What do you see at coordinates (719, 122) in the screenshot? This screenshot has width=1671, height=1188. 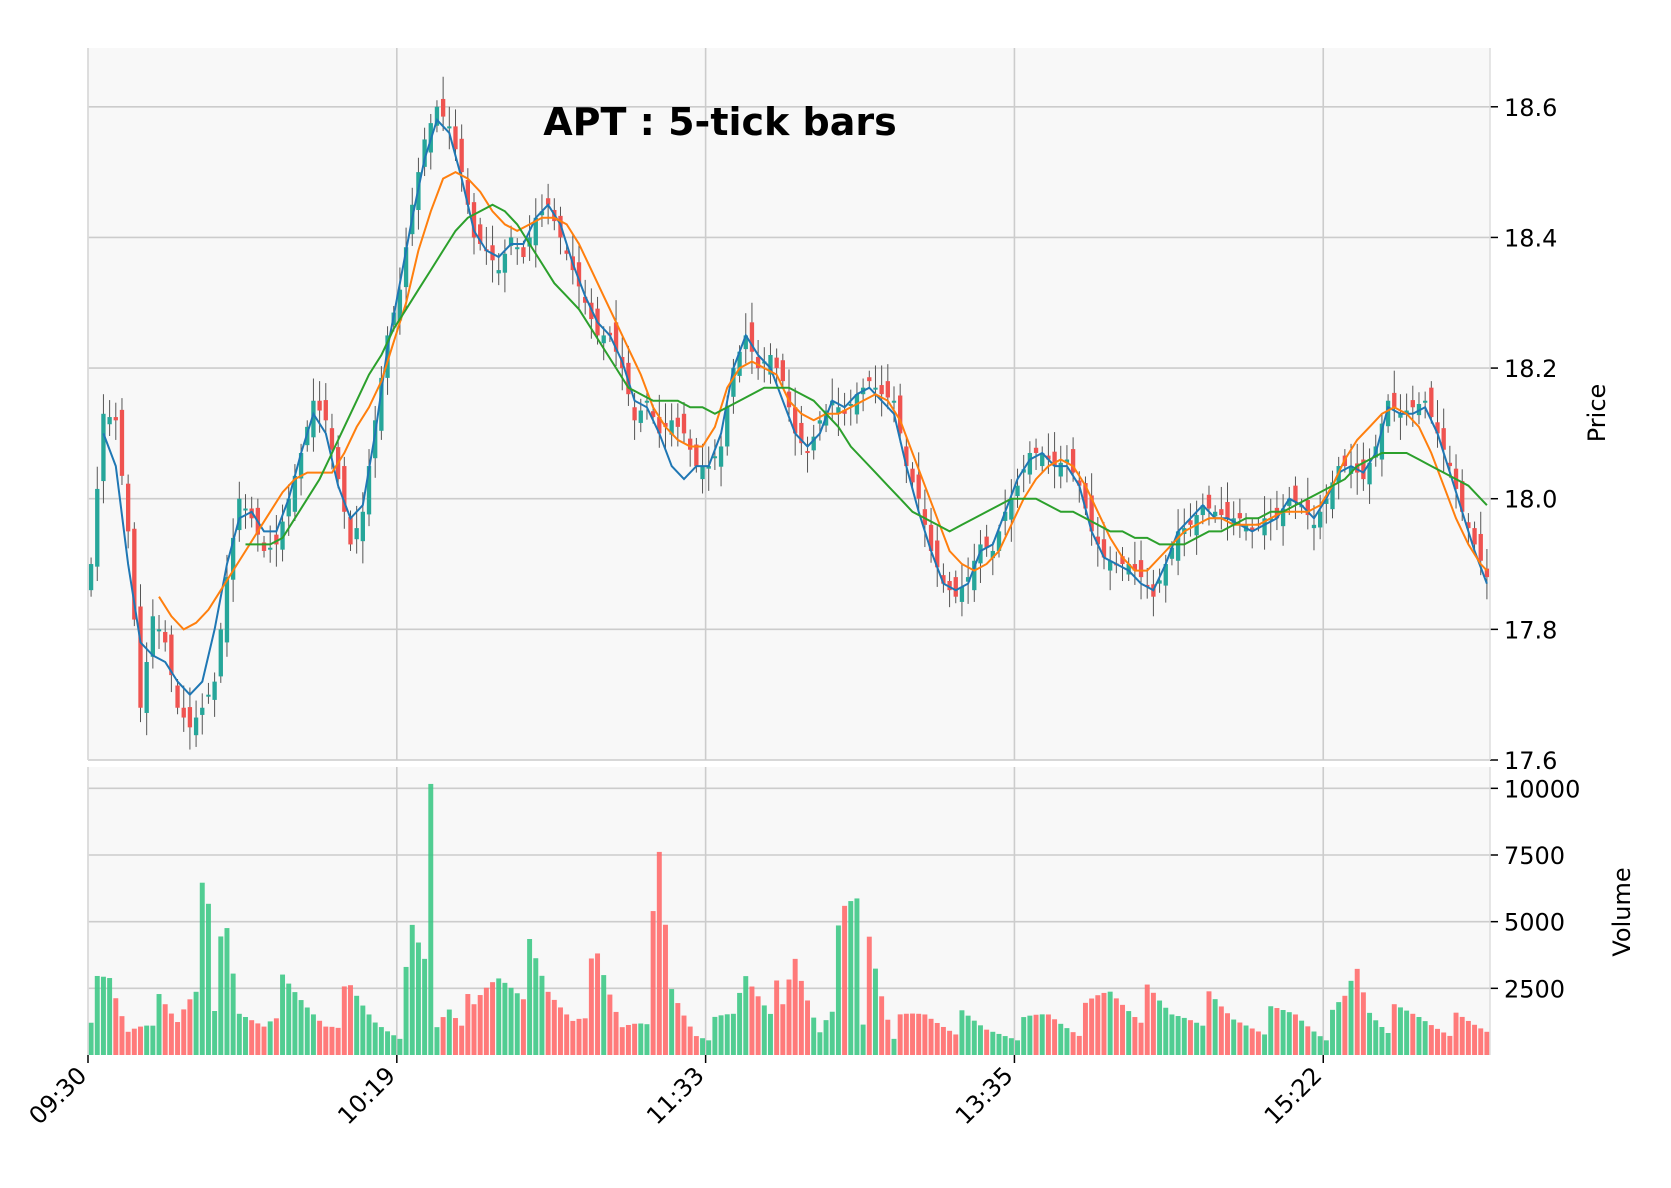 I see `chart-title: APT : 5-tick bars` at bounding box center [719, 122].